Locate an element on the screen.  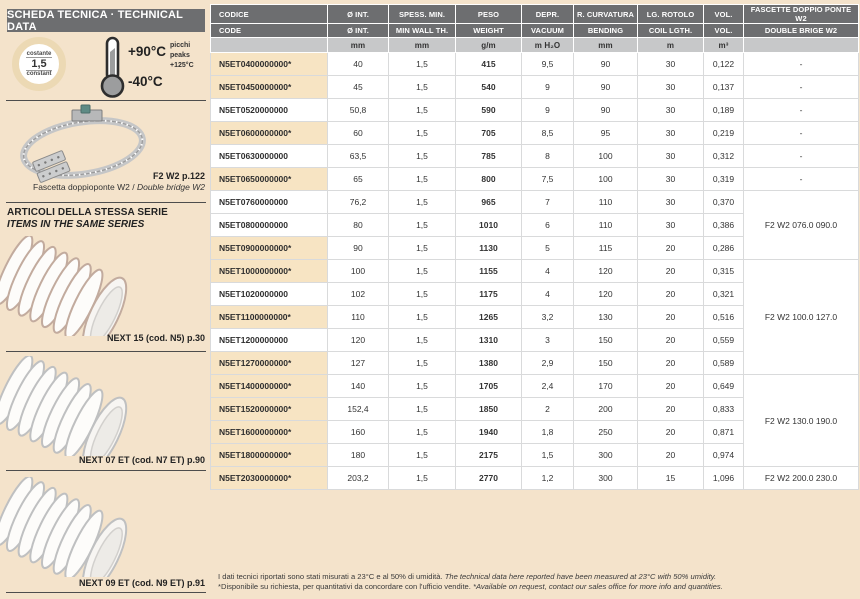
peaks-en: peaks is located at coordinates (180, 56).